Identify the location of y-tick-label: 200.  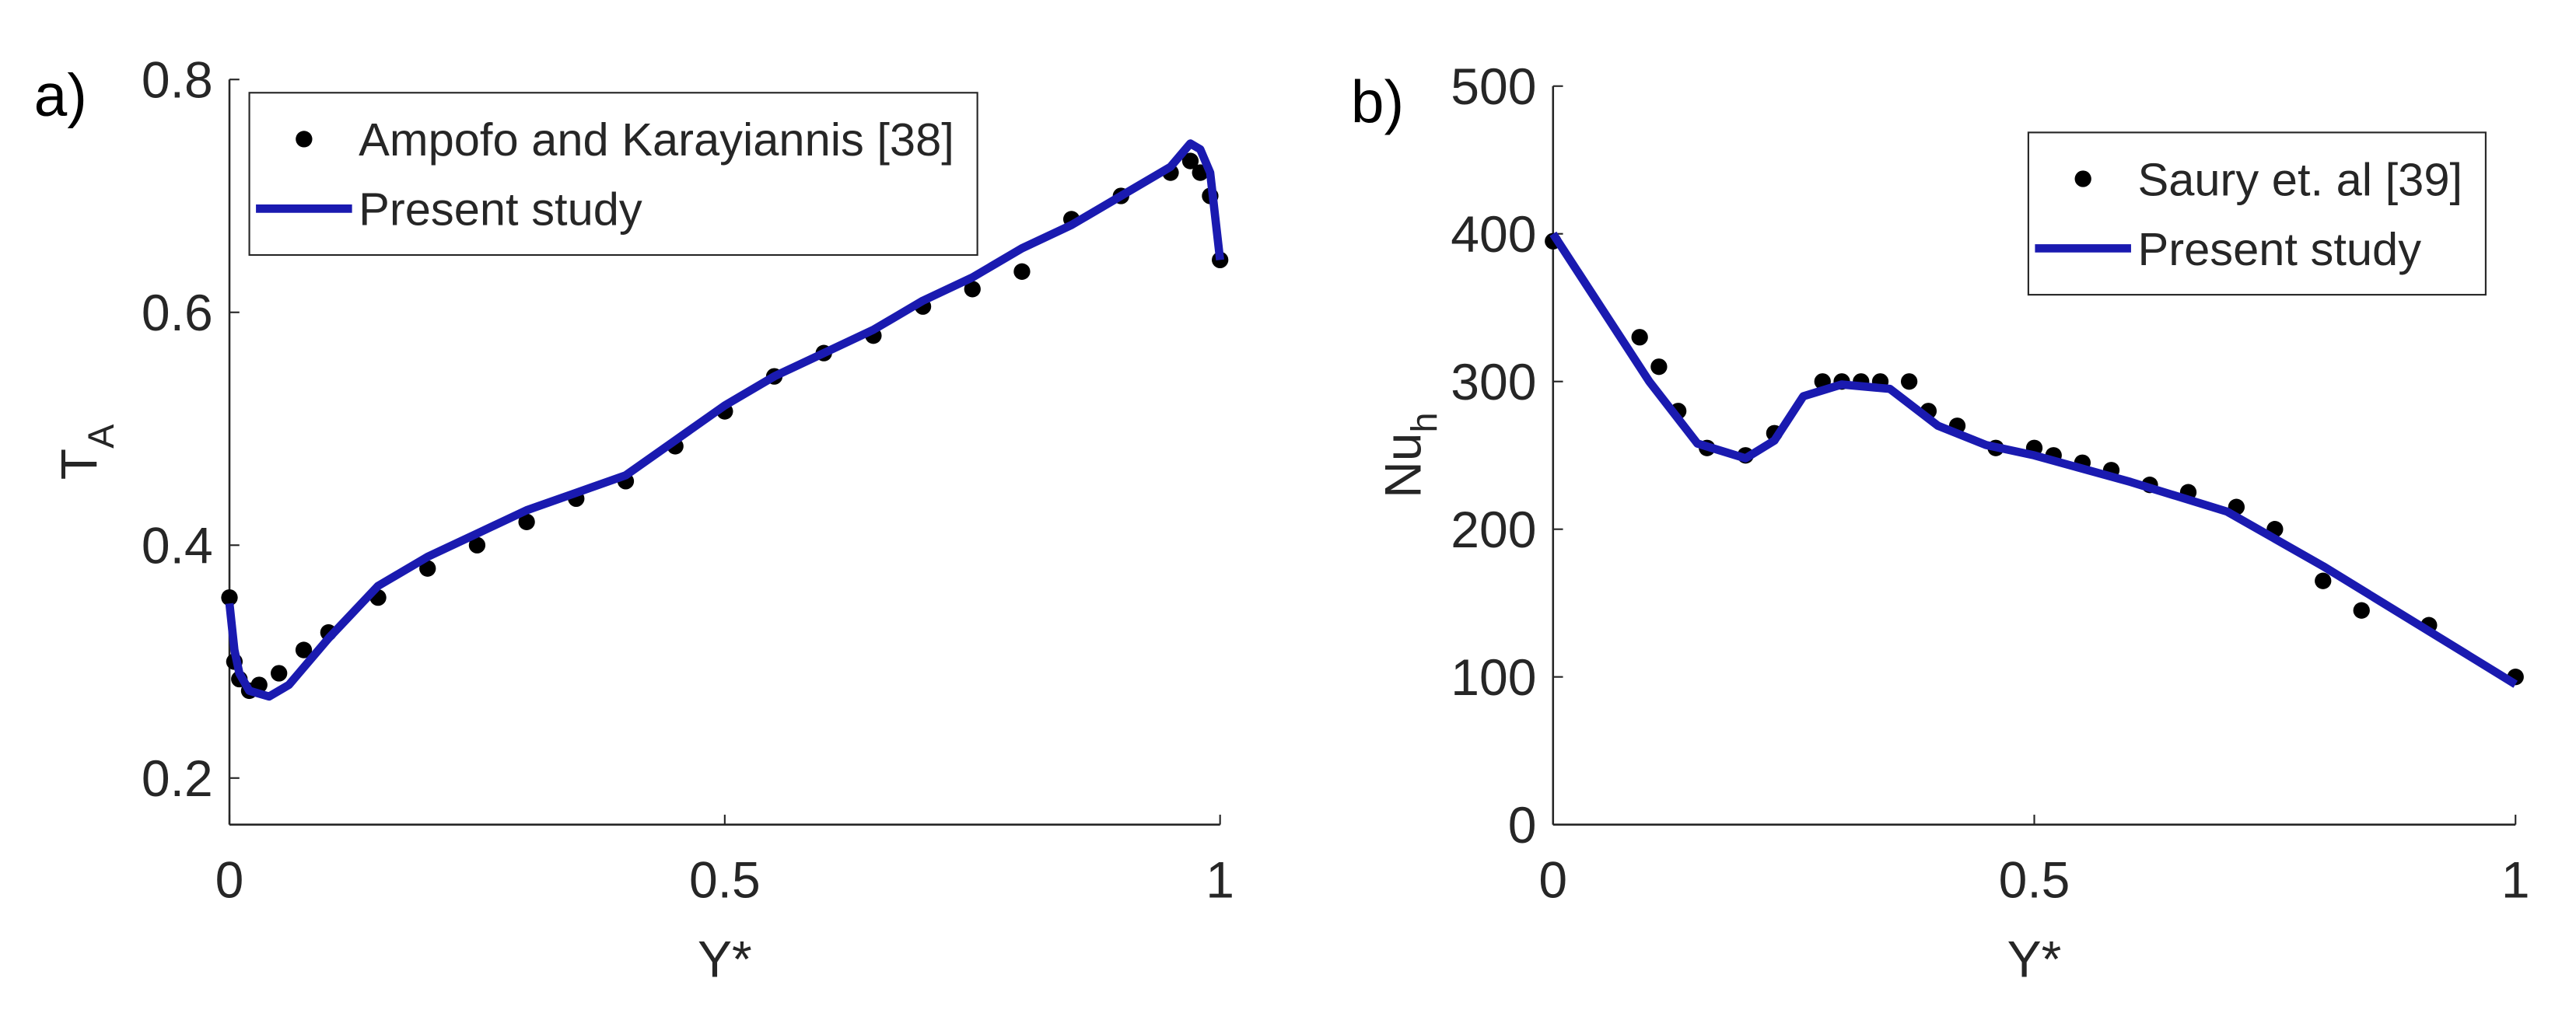
(1493, 529).